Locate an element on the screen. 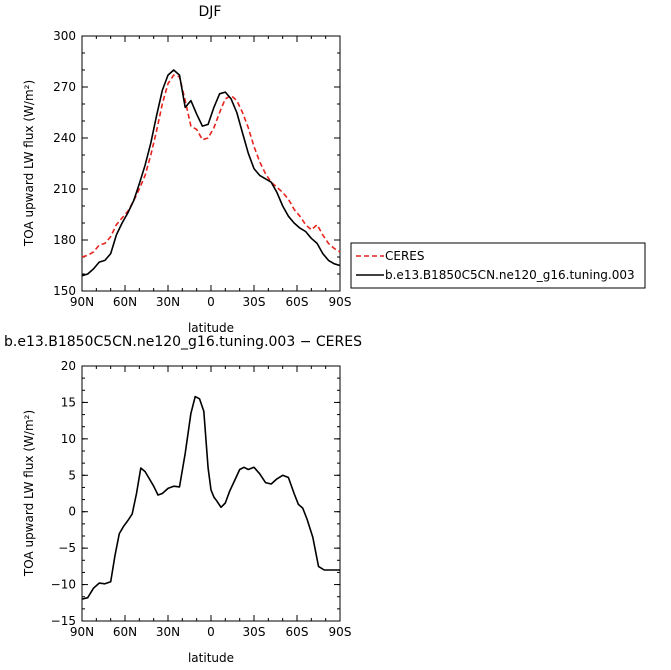 This screenshot has width=671, height=670. top-x-axis-label: latitude is located at coordinates (211, 328).